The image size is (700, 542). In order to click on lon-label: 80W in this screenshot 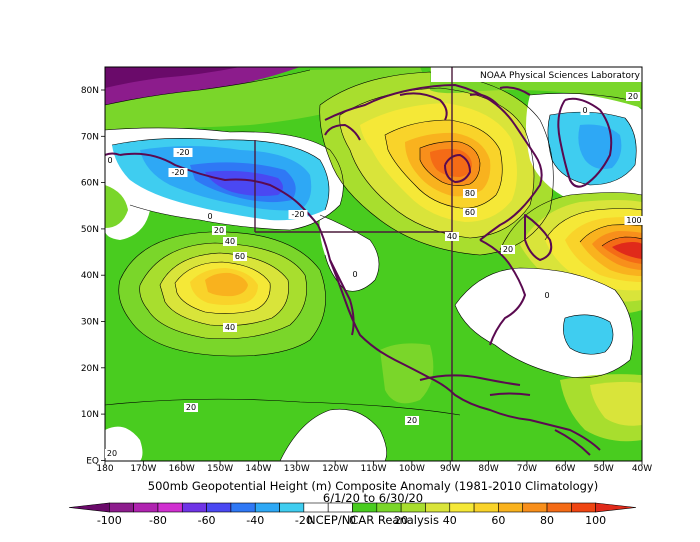, I will do `click(488, 469)`.